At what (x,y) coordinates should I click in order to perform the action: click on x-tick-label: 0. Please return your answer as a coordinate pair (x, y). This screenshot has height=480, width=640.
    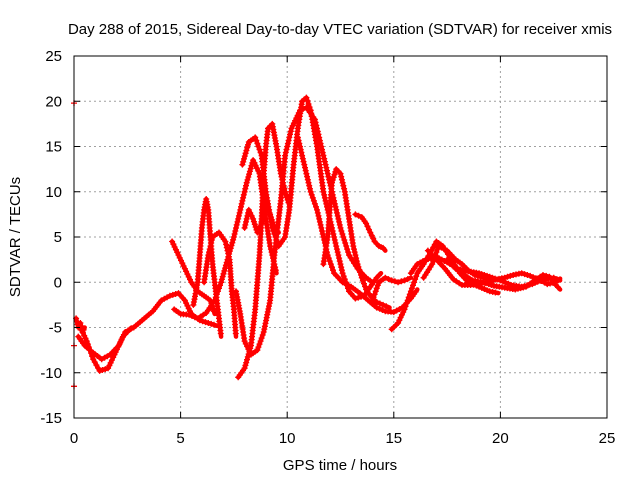
    Looking at the image, I should click on (74, 438).